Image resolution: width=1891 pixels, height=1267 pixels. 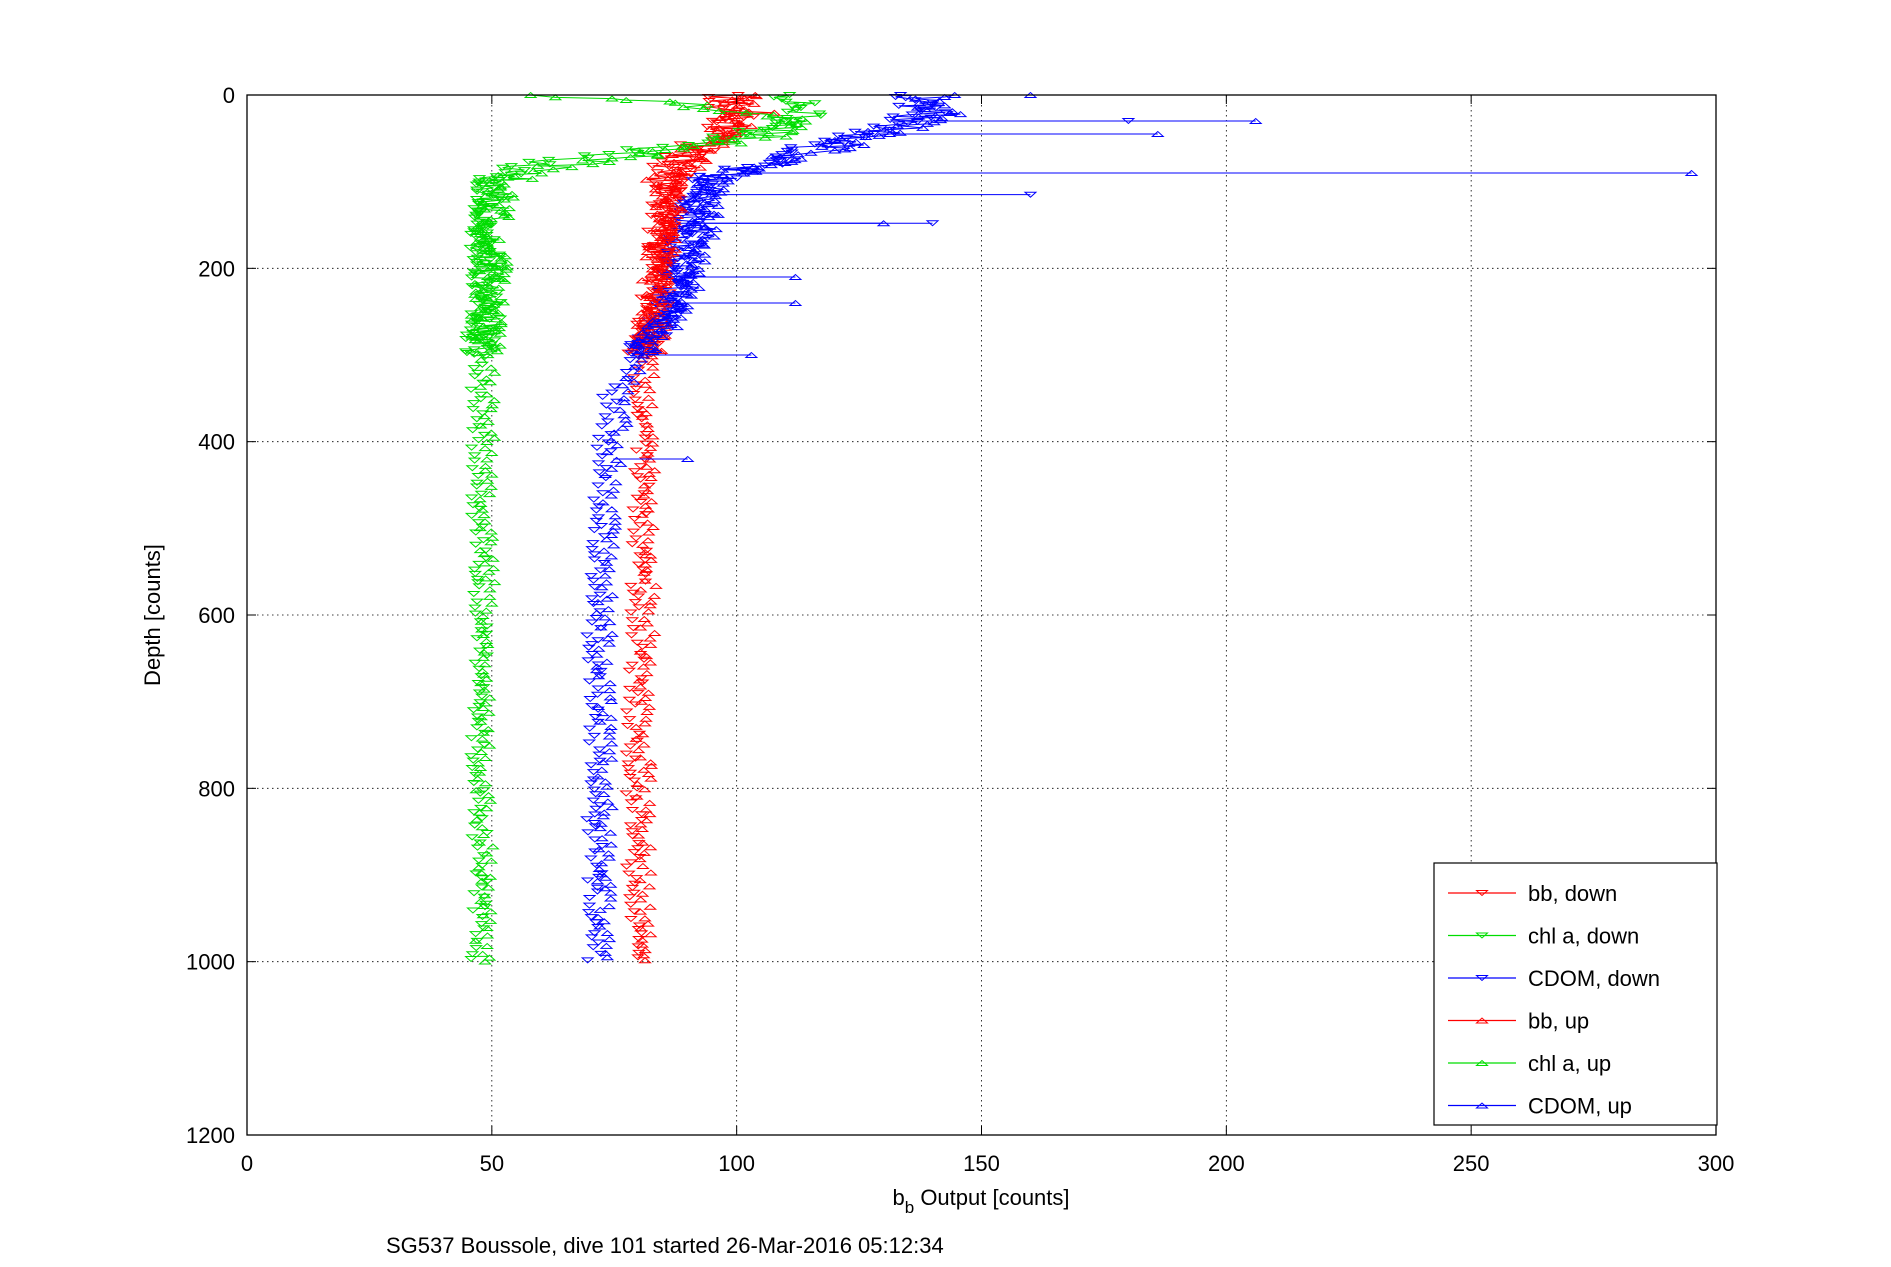 What do you see at coordinates (991, 1197) in the screenshot?
I see `x-axis-label-rest: Output [counts]` at bounding box center [991, 1197].